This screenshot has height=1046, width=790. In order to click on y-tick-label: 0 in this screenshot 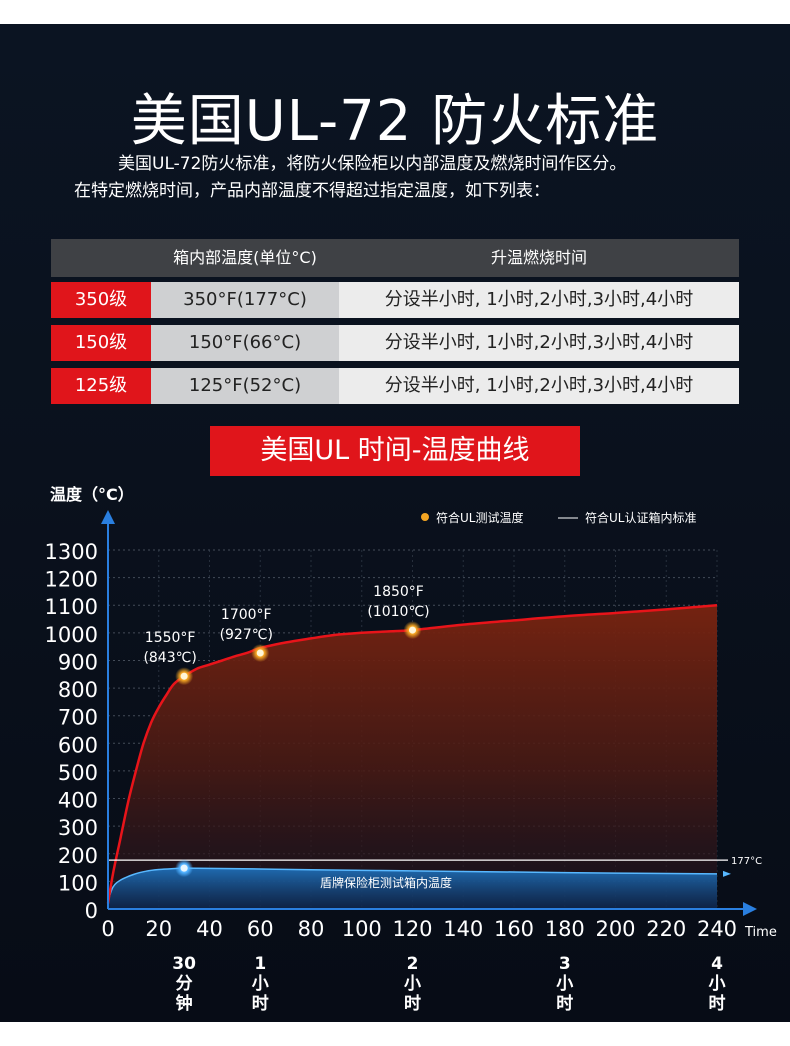, I will do `click(91, 911)`.